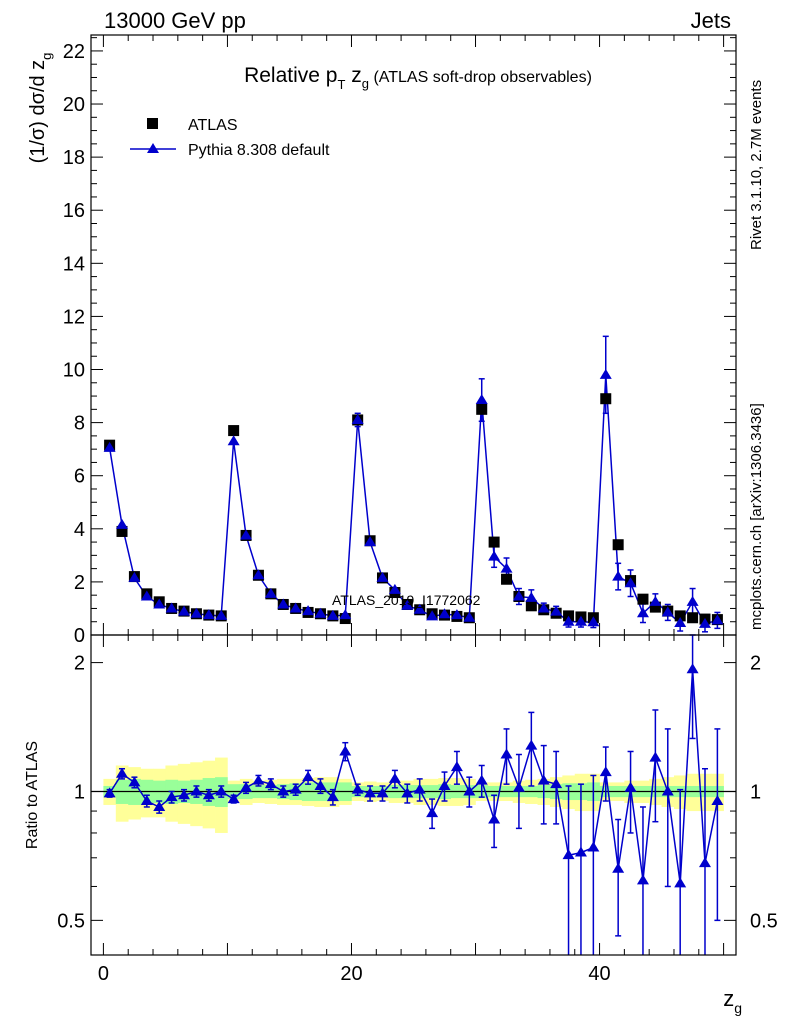 This screenshot has height=1024, width=786. I want to click on ratio-x-label-sub: g, so click(738, 1008).